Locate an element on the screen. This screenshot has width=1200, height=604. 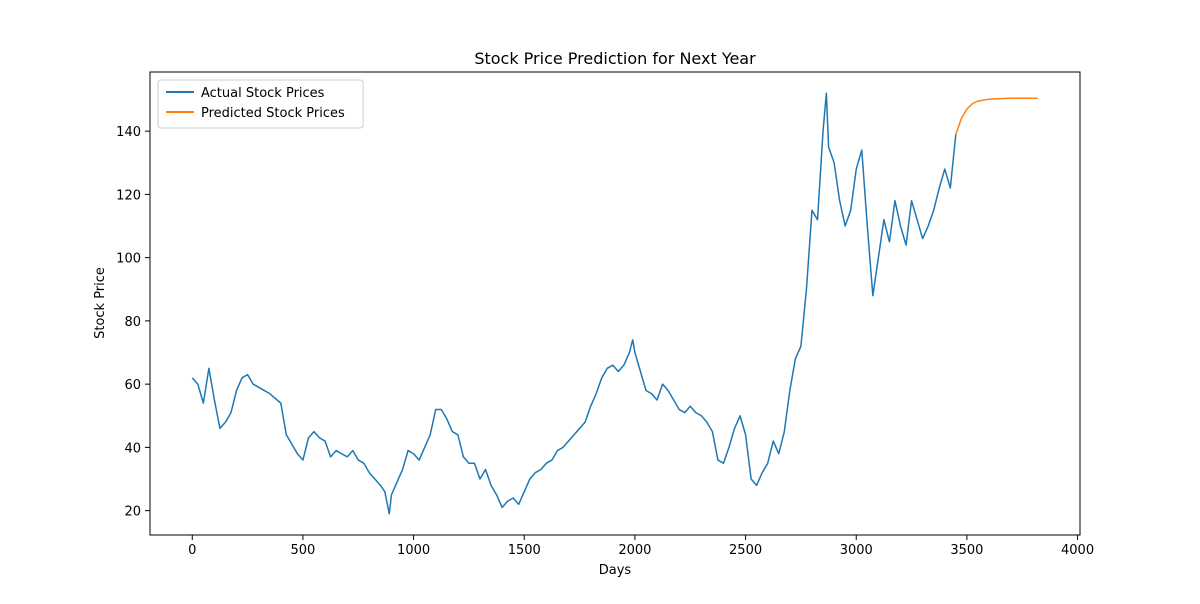
y-tick-label: 80 is located at coordinates (132, 322).